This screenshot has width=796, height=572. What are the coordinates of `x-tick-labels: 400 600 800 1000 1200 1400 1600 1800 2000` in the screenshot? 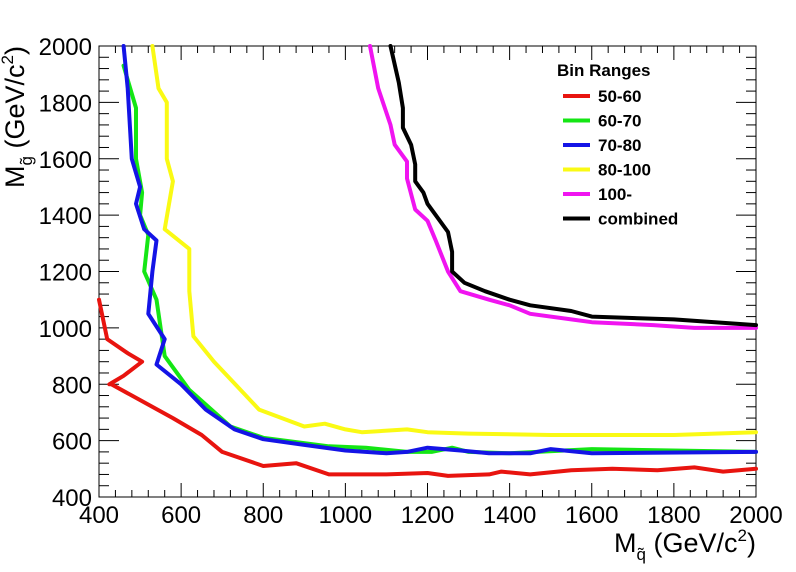 It's located at (431, 515).